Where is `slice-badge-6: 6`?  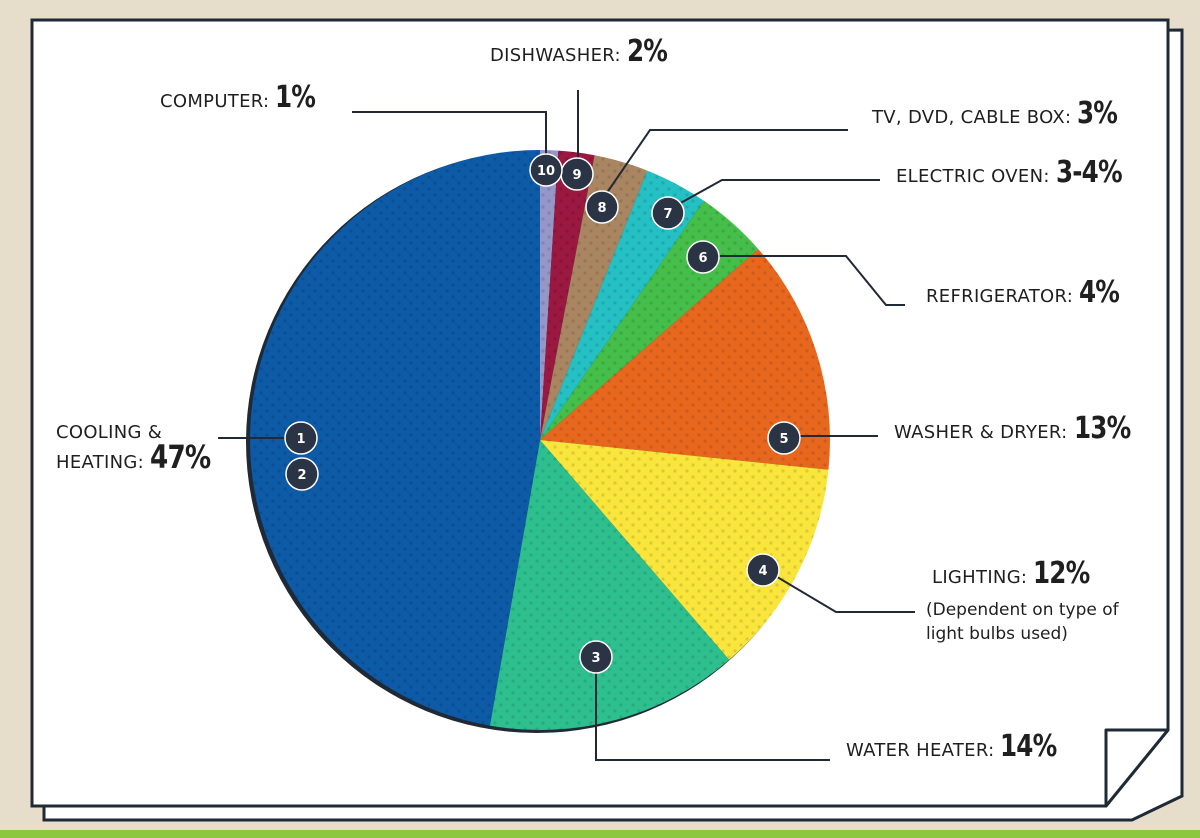
slice-badge-6: 6 is located at coordinates (703, 257).